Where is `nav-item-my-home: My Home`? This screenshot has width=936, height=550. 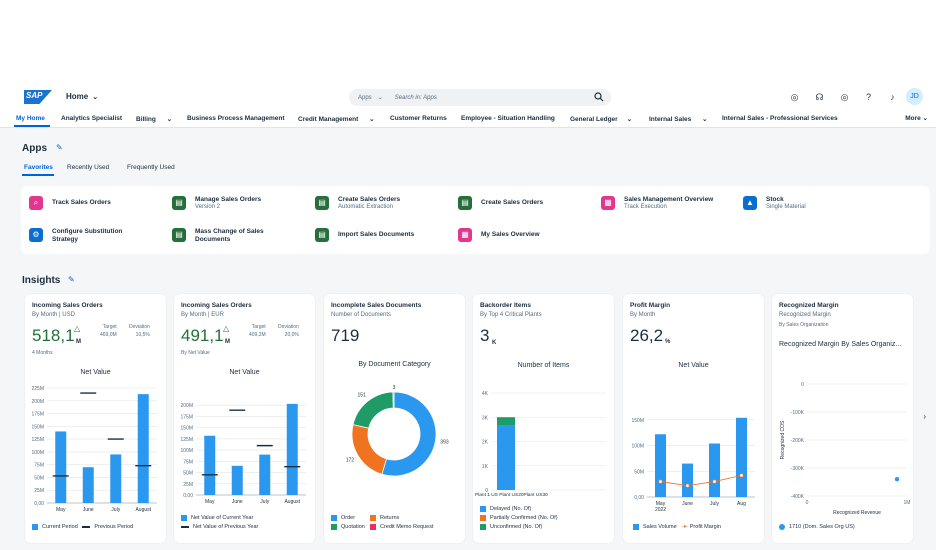 nav-item-my-home: My Home is located at coordinates (30, 118).